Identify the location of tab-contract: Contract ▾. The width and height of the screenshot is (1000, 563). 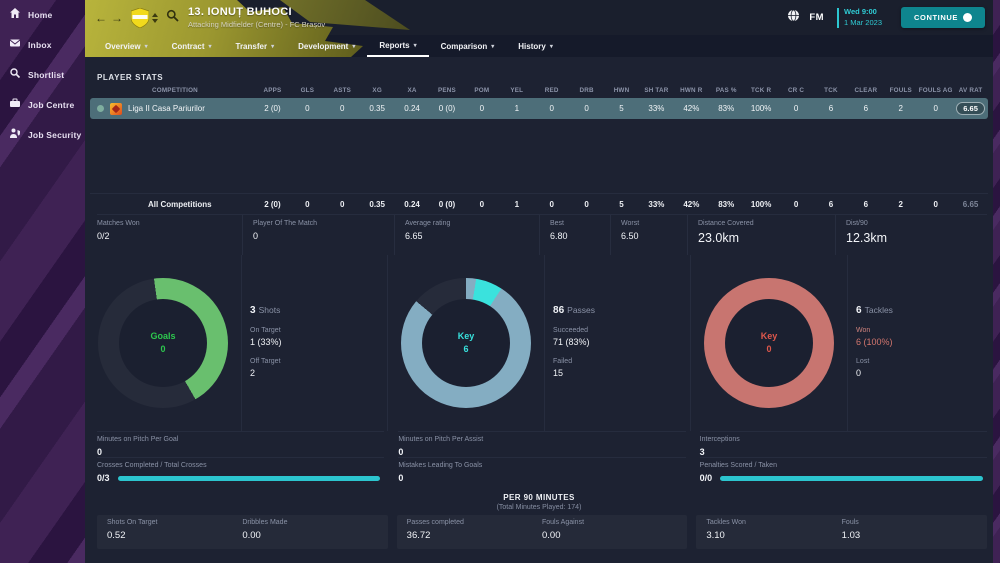
(192, 46).